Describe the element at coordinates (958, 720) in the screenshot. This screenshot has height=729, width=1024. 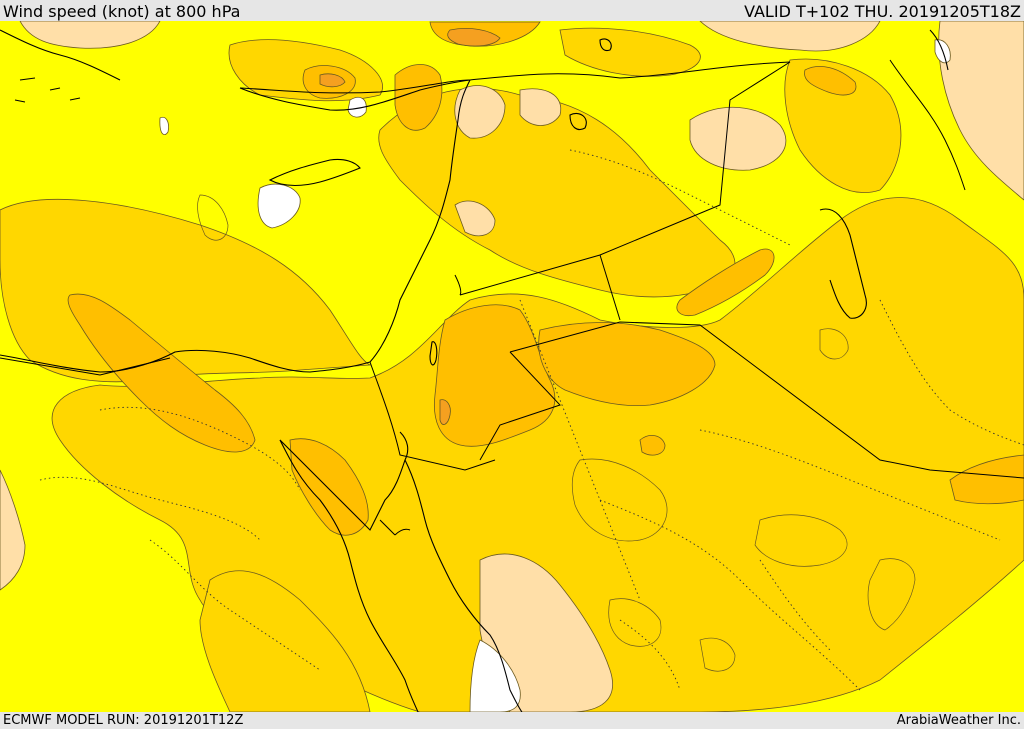
I see `credit: ArabiaWeather Inc.` at that location.